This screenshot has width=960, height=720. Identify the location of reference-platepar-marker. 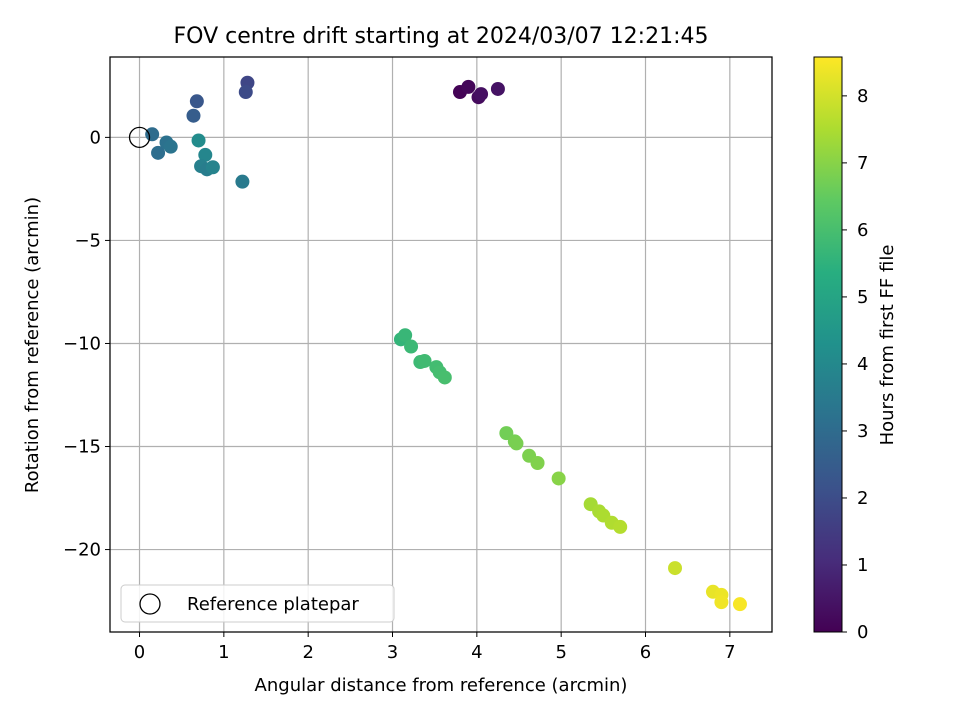
(139, 137).